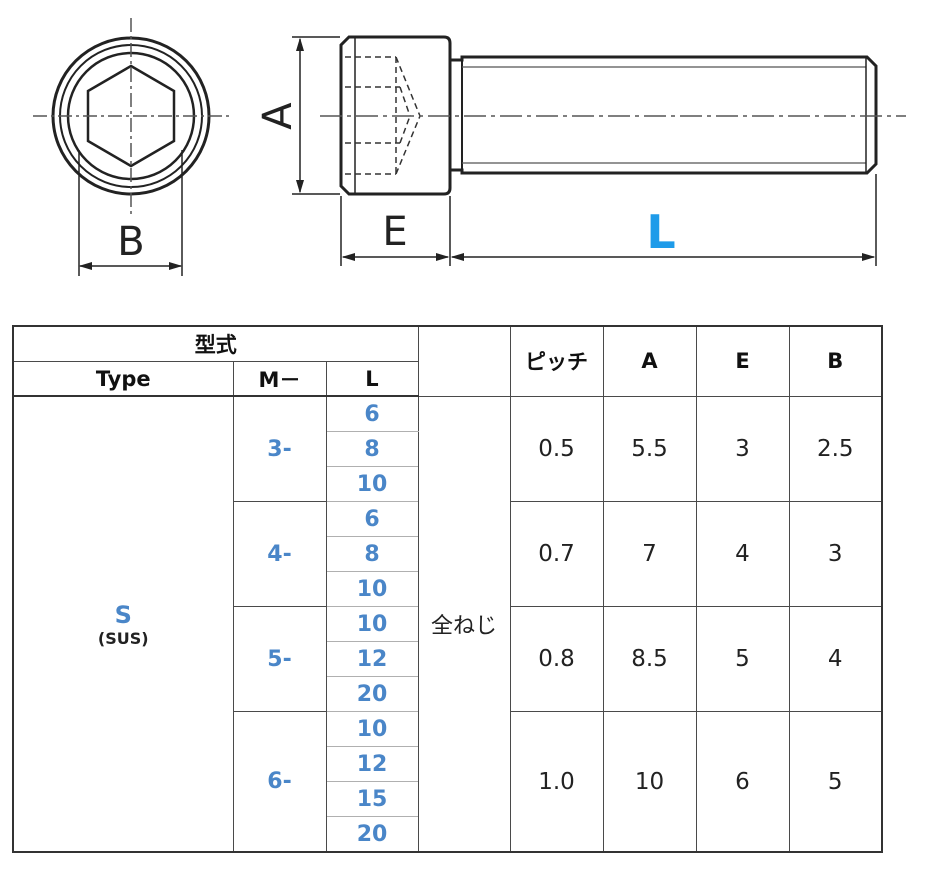 Image resolution: width=926 pixels, height=876 pixels. Describe the element at coordinates (556, 361) in the screenshot. I see `header-pitch: ピッチ` at that location.